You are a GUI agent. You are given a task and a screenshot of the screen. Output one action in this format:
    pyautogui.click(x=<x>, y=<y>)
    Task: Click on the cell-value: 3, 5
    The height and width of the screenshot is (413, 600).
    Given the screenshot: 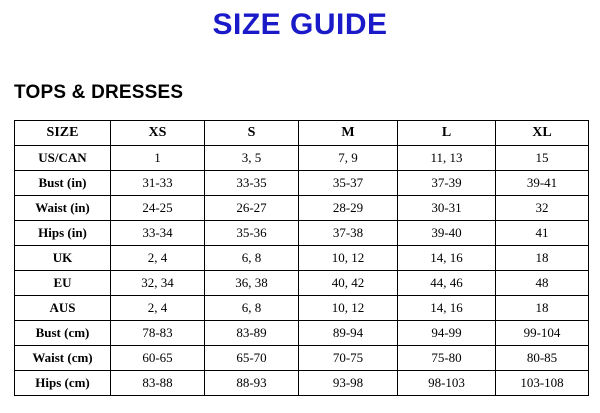 What is the action you would take?
    pyautogui.click(x=251, y=158)
    